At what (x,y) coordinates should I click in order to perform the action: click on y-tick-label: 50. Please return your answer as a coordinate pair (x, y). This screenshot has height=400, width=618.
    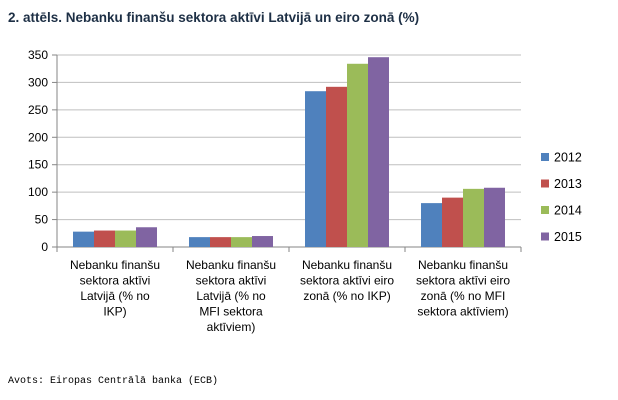
    Looking at the image, I should click on (42, 220).